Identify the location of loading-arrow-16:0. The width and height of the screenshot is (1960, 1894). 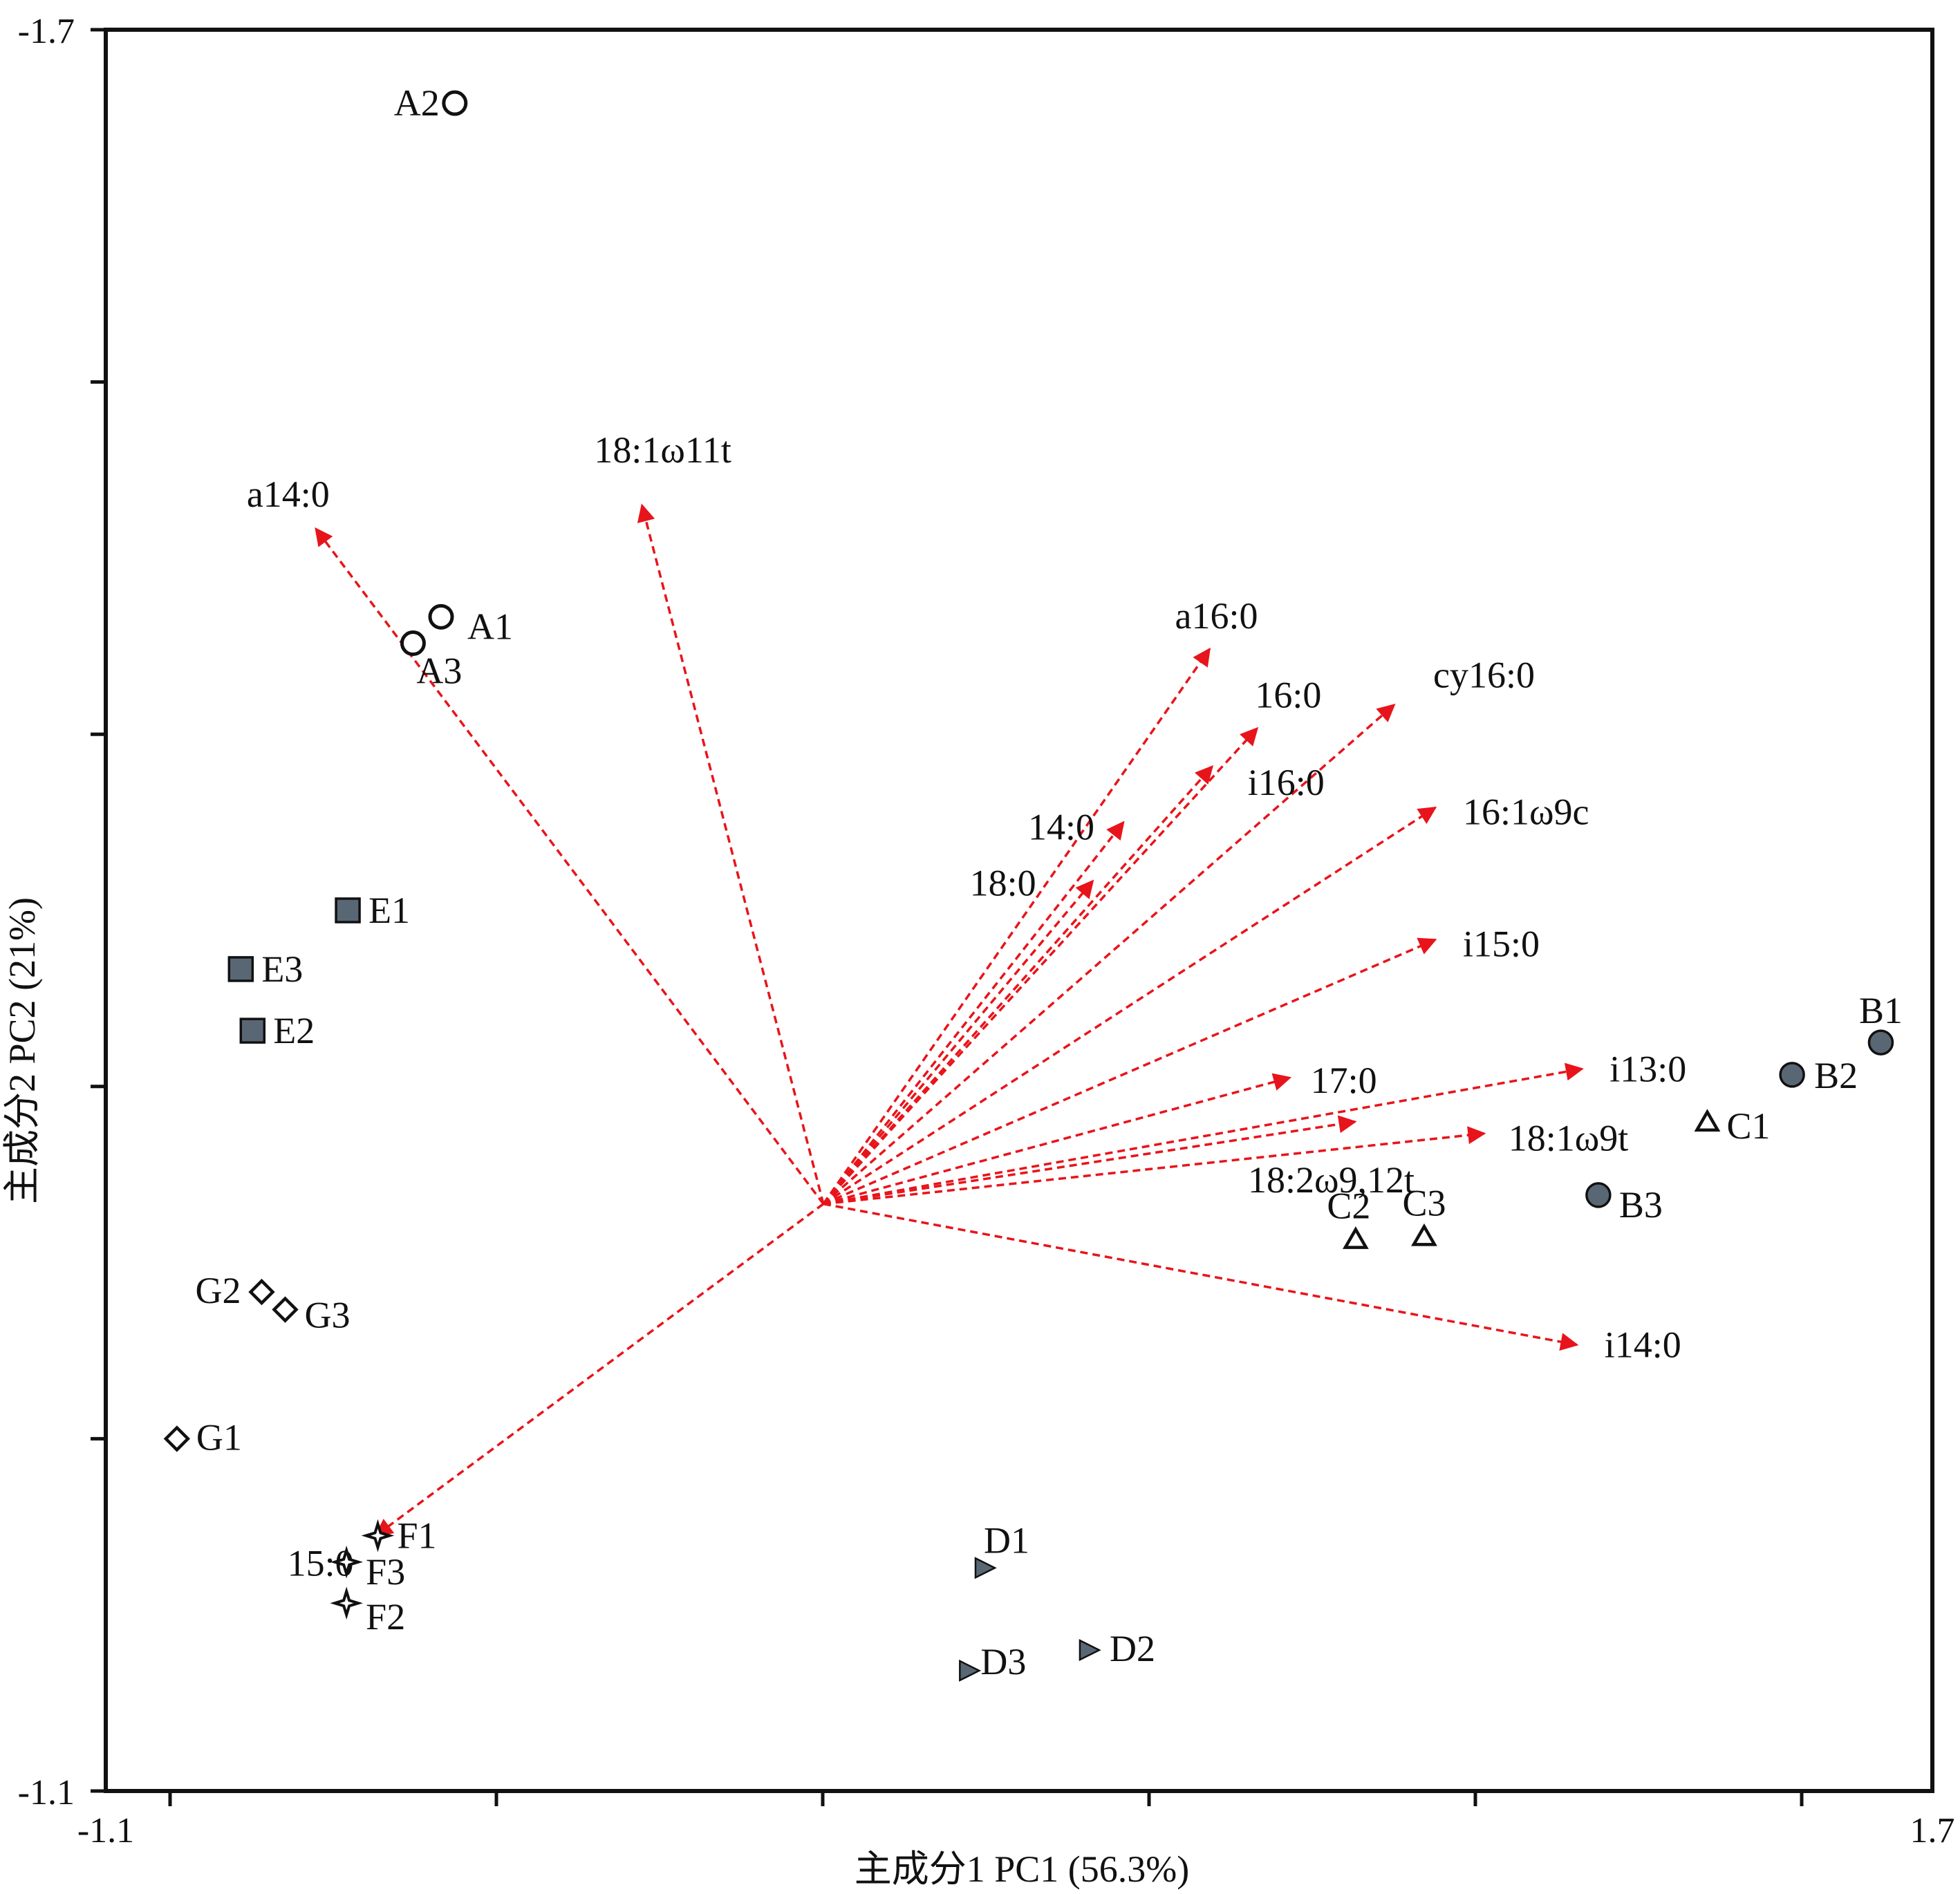
(1040, 966).